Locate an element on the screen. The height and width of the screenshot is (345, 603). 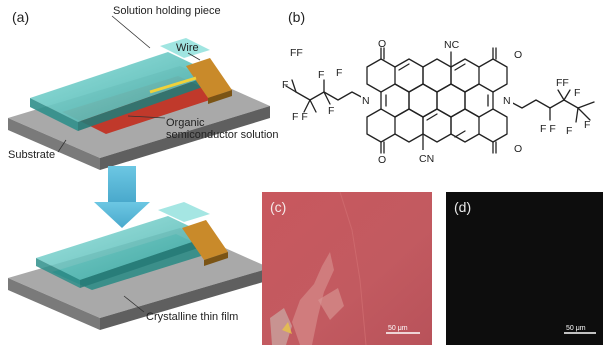
callout-solution-holding-piece: Solution holding piece is located at coordinates (167, 11).